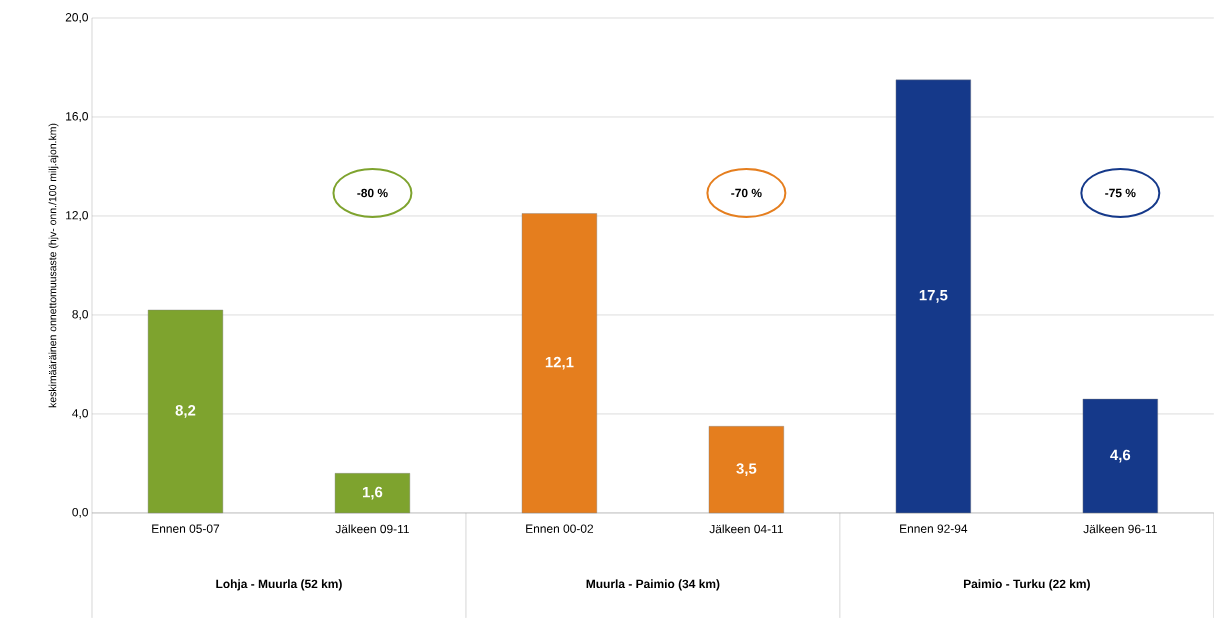  What do you see at coordinates (80, 414) in the screenshot?
I see `y-tick-label: 4,0` at bounding box center [80, 414].